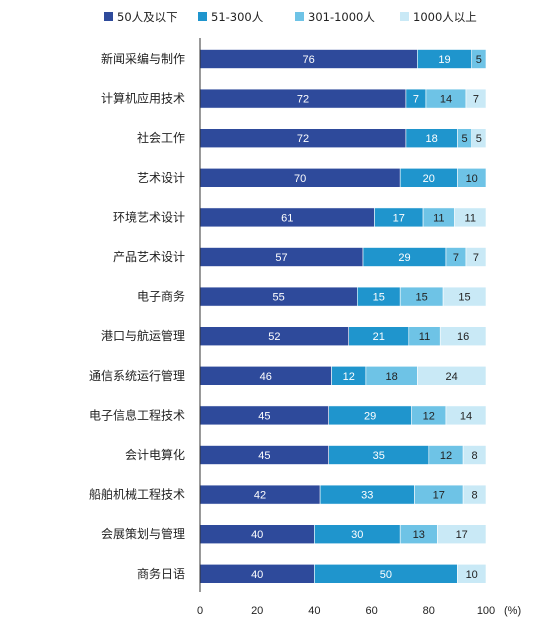 This screenshot has width=547, height=626. What do you see at coordinates (149, 216) in the screenshot?
I see `category-label: 环境艺术设计` at bounding box center [149, 216].